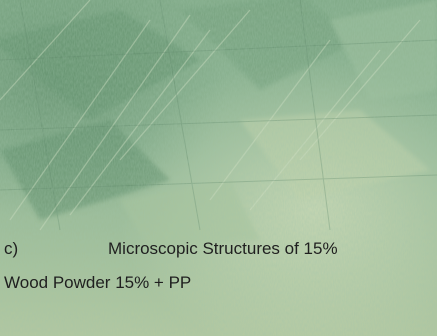 The height and width of the screenshot is (336, 437). What do you see at coordinates (11, 248) in the screenshot?
I see `caption-label: c)` at bounding box center [11, 248].